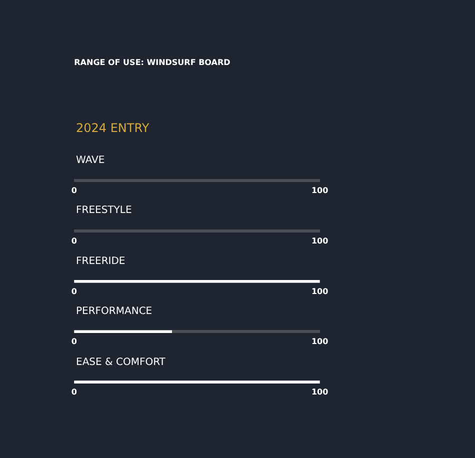 This screenshot has height=458, width=475. What do you see at coordinates (114, 311) in the screenshot?
I see `y-tick-label: PERFORMANCE` at bounding box center [114, 311].